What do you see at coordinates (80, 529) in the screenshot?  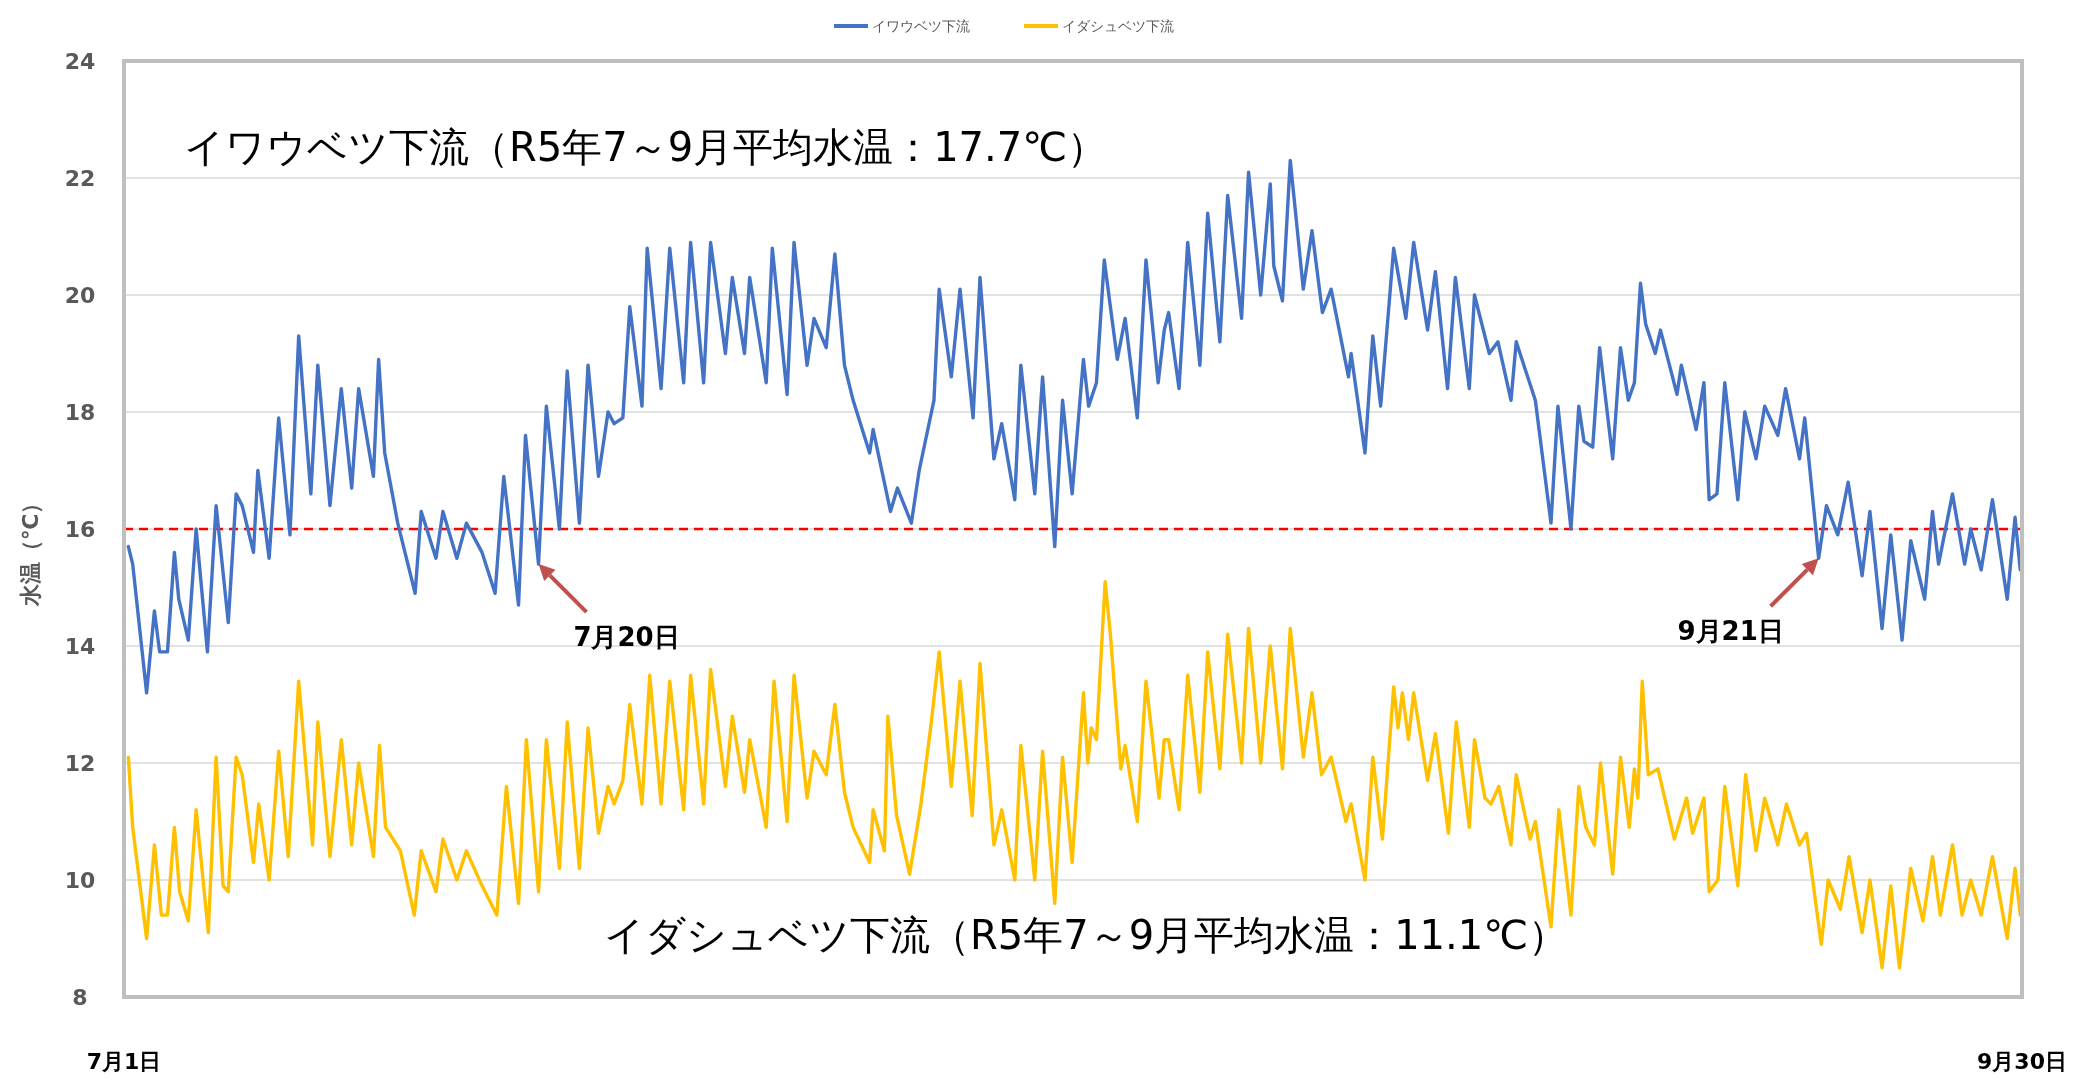 I see `y-tick-label: 16` at bounding box center [80, 529].